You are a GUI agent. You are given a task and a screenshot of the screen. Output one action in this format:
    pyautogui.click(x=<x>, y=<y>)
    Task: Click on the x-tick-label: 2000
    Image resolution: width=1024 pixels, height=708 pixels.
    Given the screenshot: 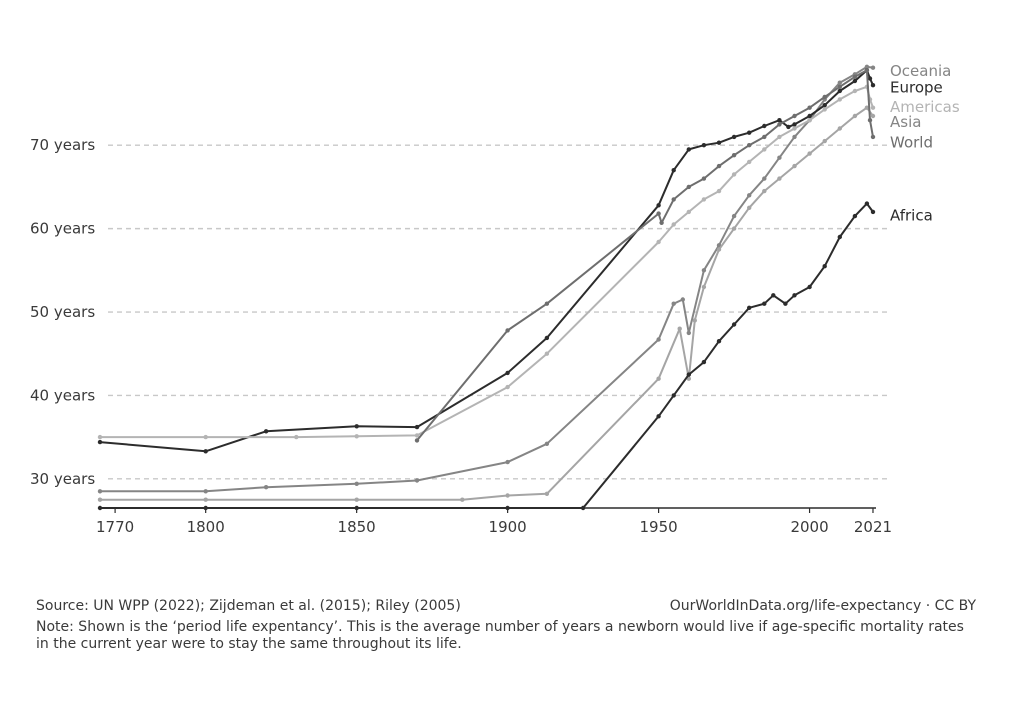 What is the action you would take?
    pyautogui.click(x=809, y=527)
    